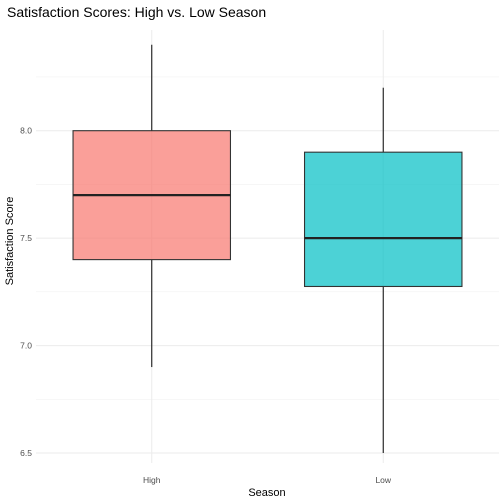 Image resolution: width=504 pixels, height=504 pixels. What do you see at coordinates (266, 493) in the screenshot?
I see `x-axis-title: Season` at bounding box center [266, 493].